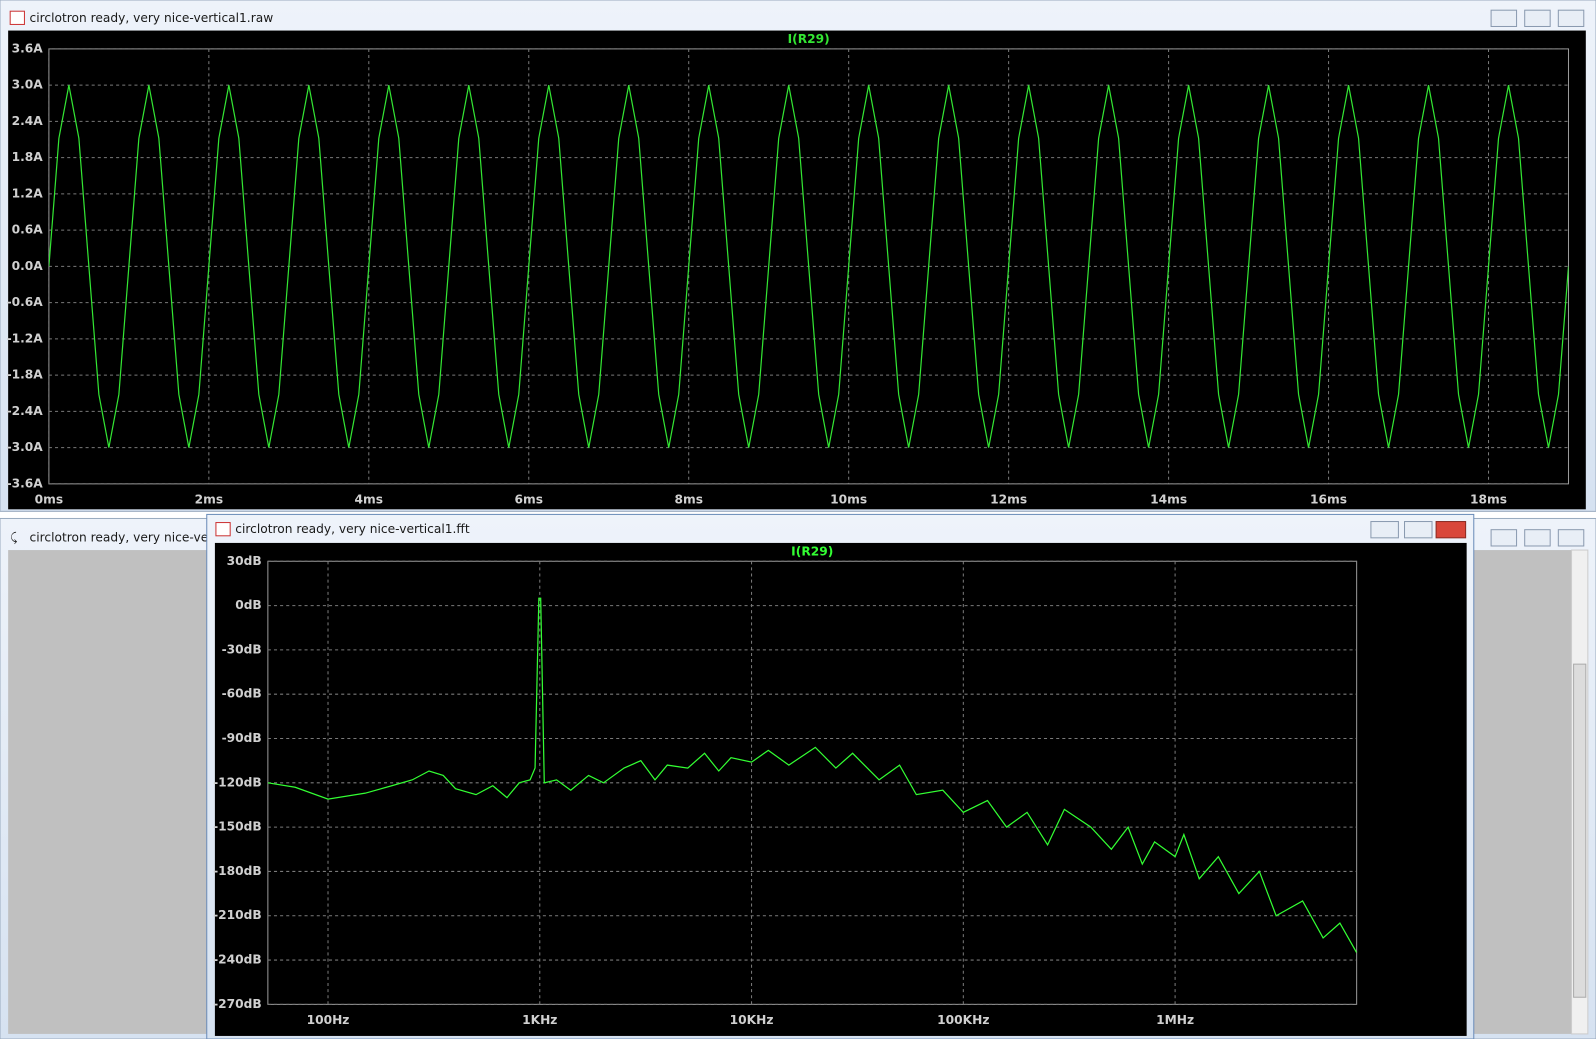 The height and width of the screenshot is (1039, 1596). I want to click on x-tick-label: 14ms, so click(1168, 500).